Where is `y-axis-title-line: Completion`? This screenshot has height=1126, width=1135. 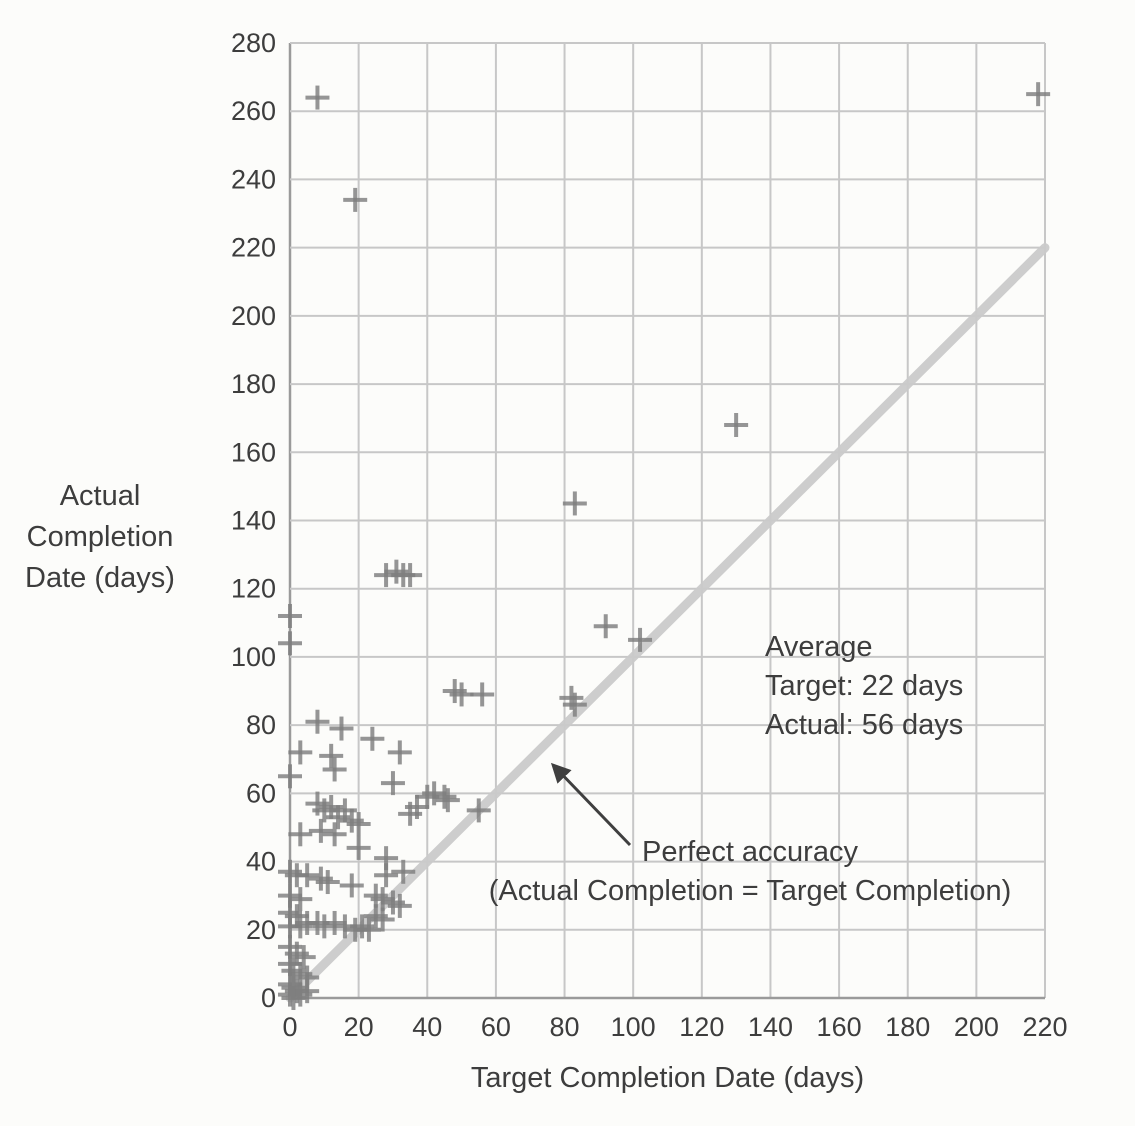
y-axis-title-line: Completion is located at coordinates (100, 537).